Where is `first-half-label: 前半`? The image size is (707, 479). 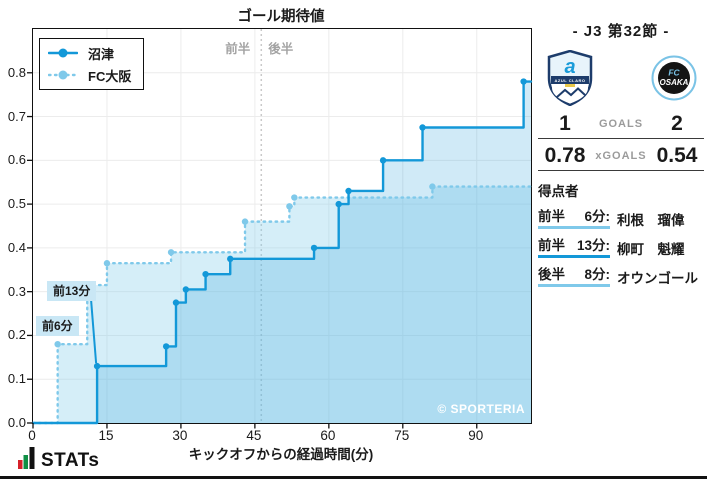
first-half-label: 前半 is located at coordinates (238, 49).